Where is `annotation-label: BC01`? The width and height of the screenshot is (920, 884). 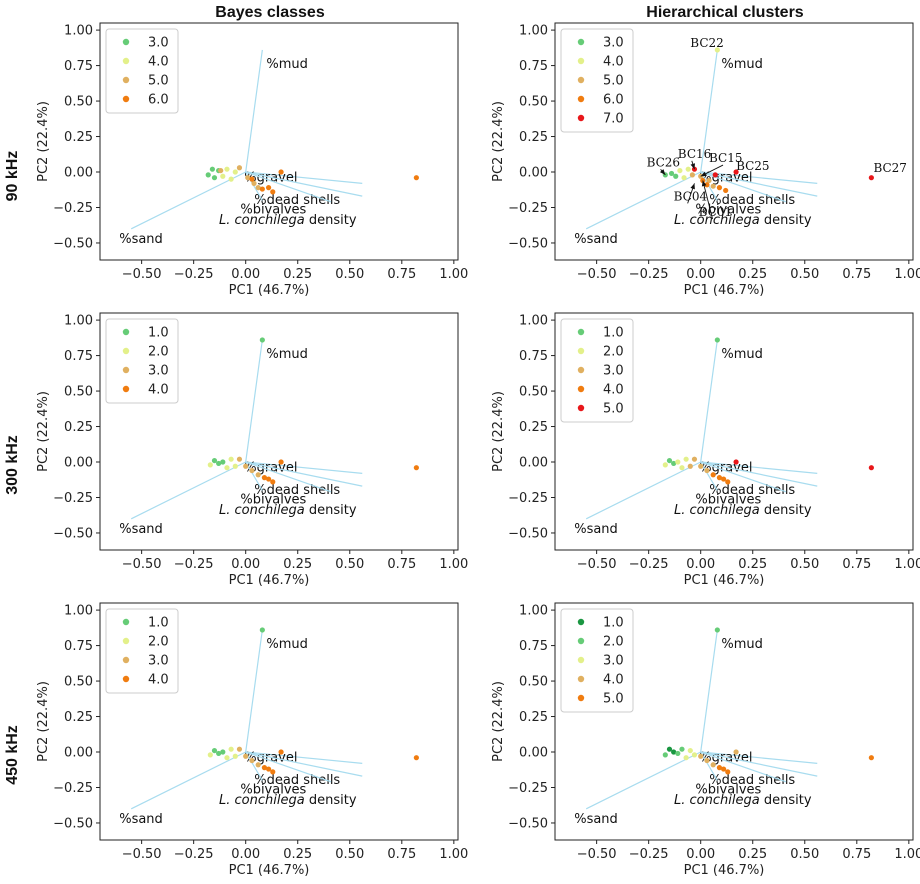
annotation-label: BC01 is located at coordinates (716, 212).